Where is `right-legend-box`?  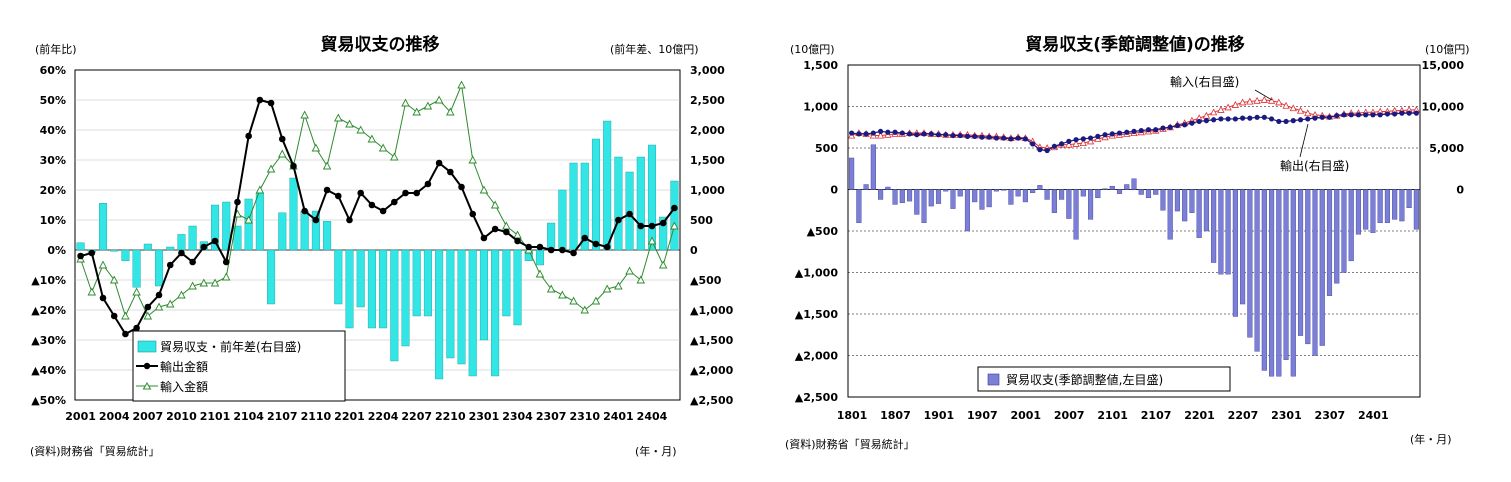 right-legend-box is located at coordinates (1104, 379).